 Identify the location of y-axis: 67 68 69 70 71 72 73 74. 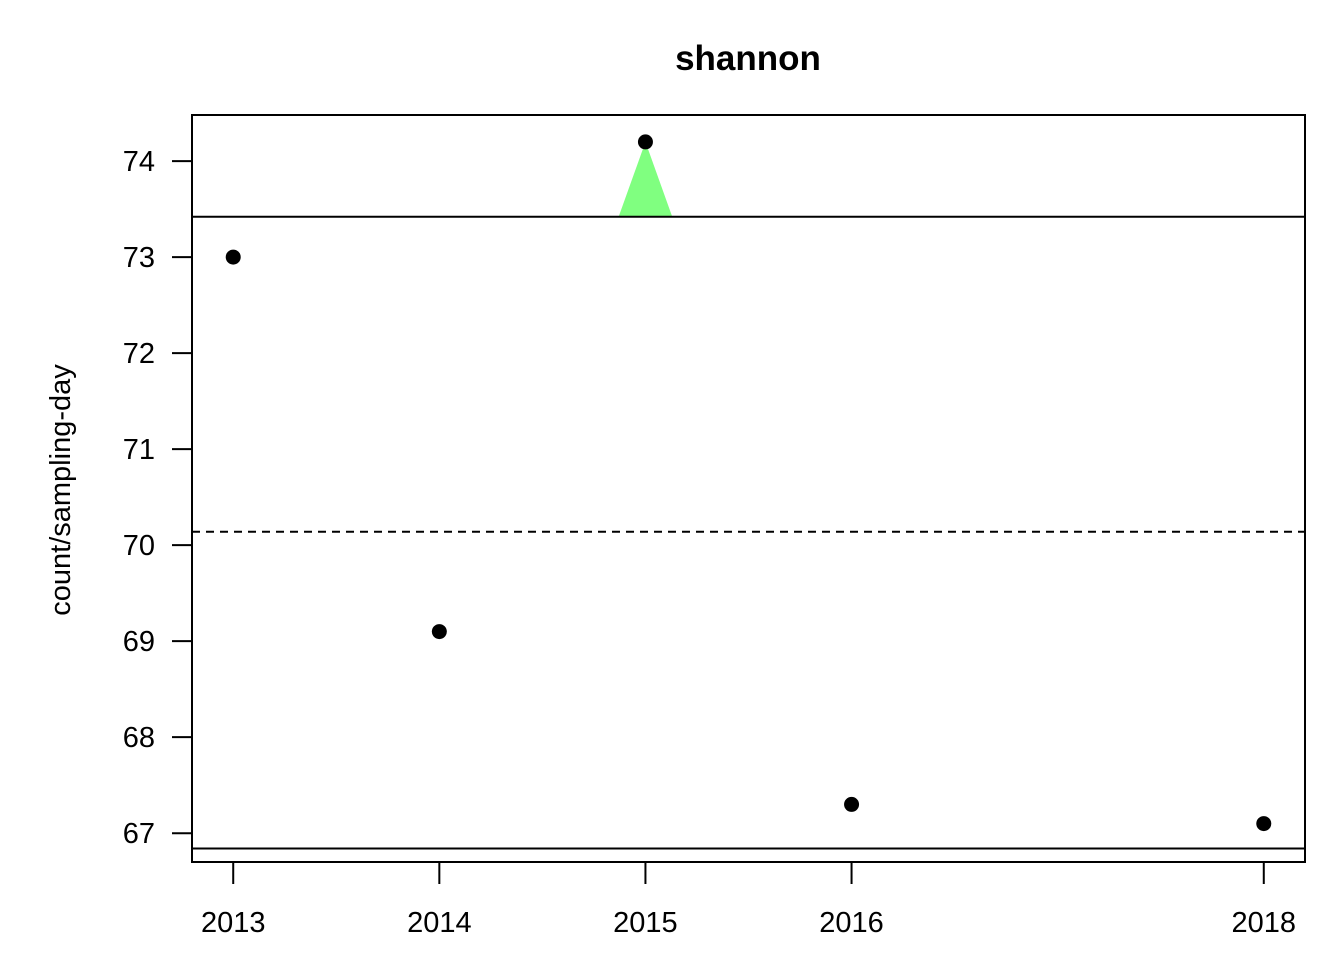
(157, 498).